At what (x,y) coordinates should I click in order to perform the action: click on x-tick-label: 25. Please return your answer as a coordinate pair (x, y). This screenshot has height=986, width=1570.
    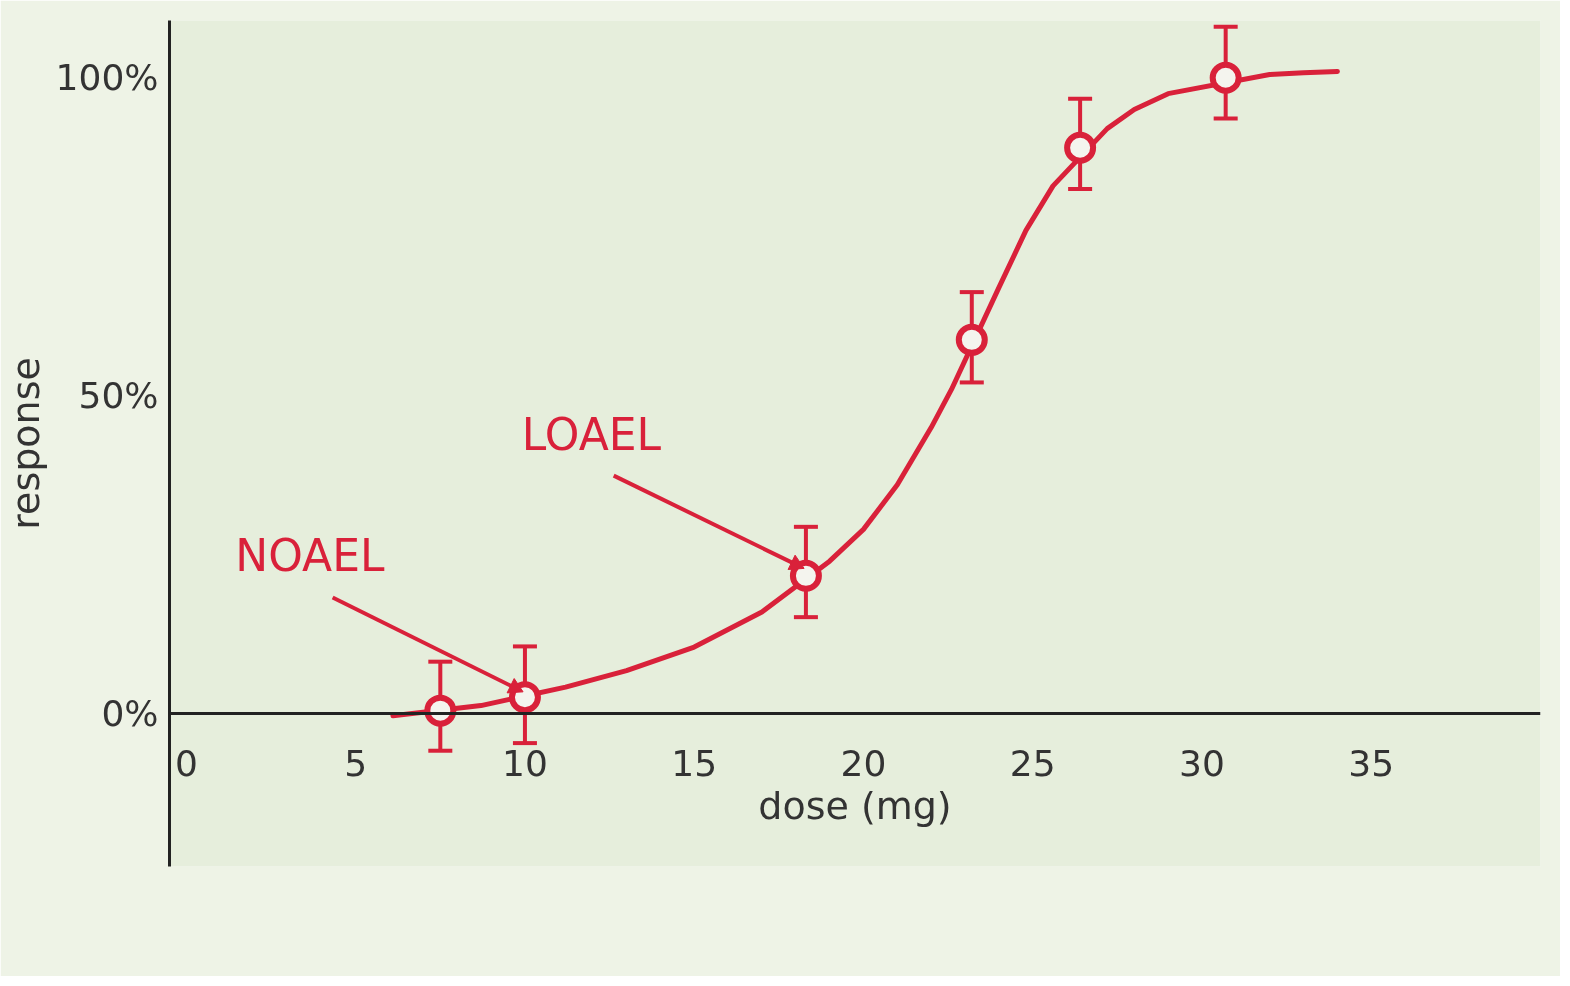
    Looking at the image, I should click on (1032, 763).